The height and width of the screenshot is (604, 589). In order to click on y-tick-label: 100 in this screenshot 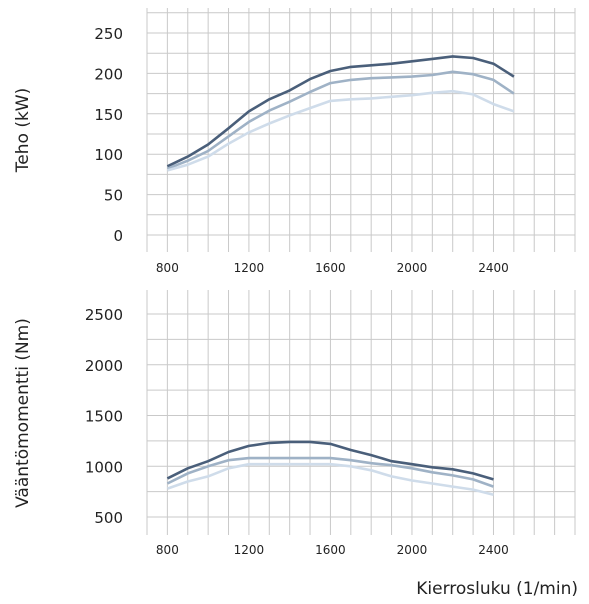, I will do `click(108, 155)`.